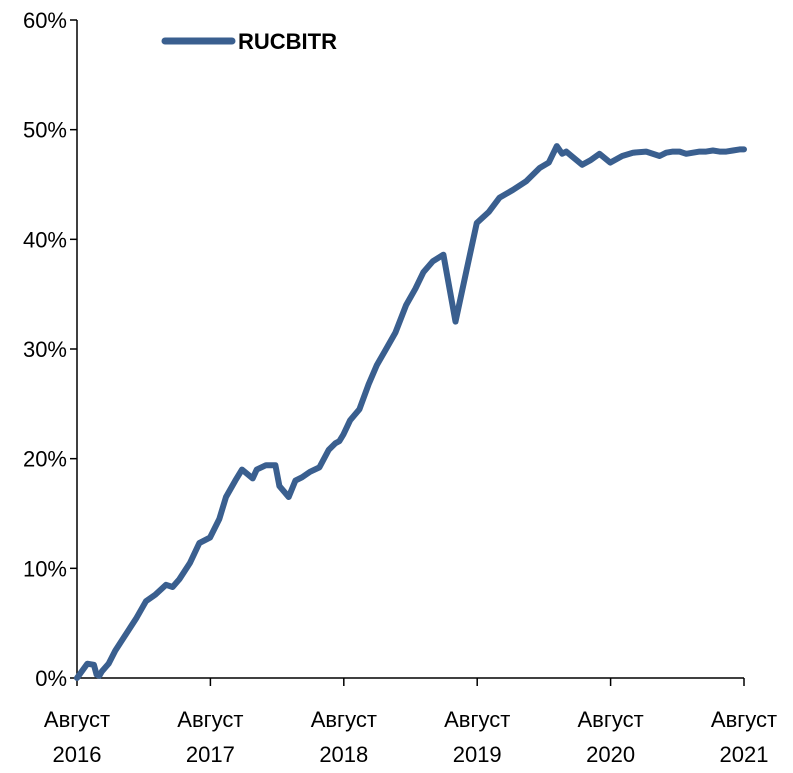 The width and height of the screenshot is (793, 773). I want to click on y-tick-label: 60%, so click(45, 20).